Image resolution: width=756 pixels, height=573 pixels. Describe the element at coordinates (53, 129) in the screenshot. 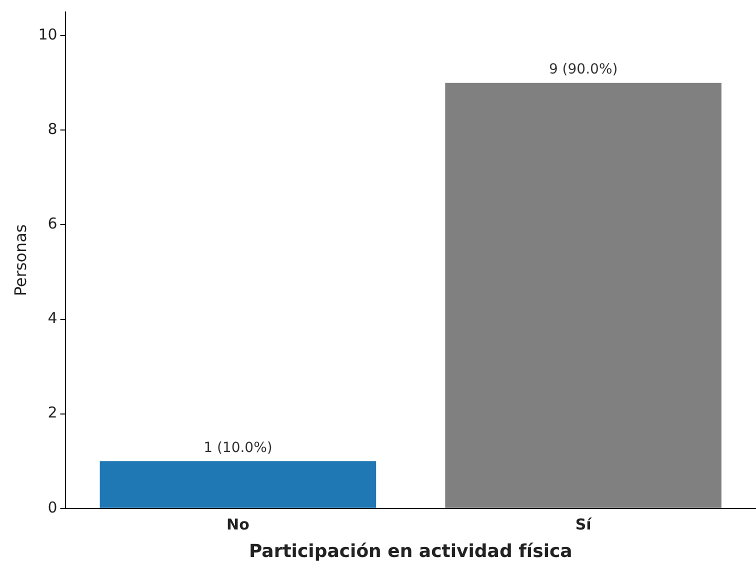

I see `y-tick-label: 8` at that location.